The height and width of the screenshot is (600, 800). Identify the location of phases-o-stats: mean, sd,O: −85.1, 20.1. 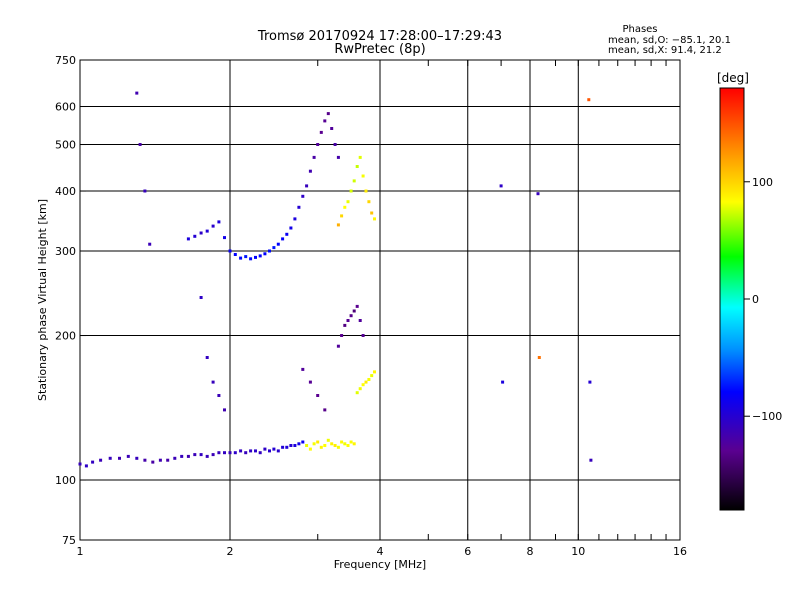
(669, 40).